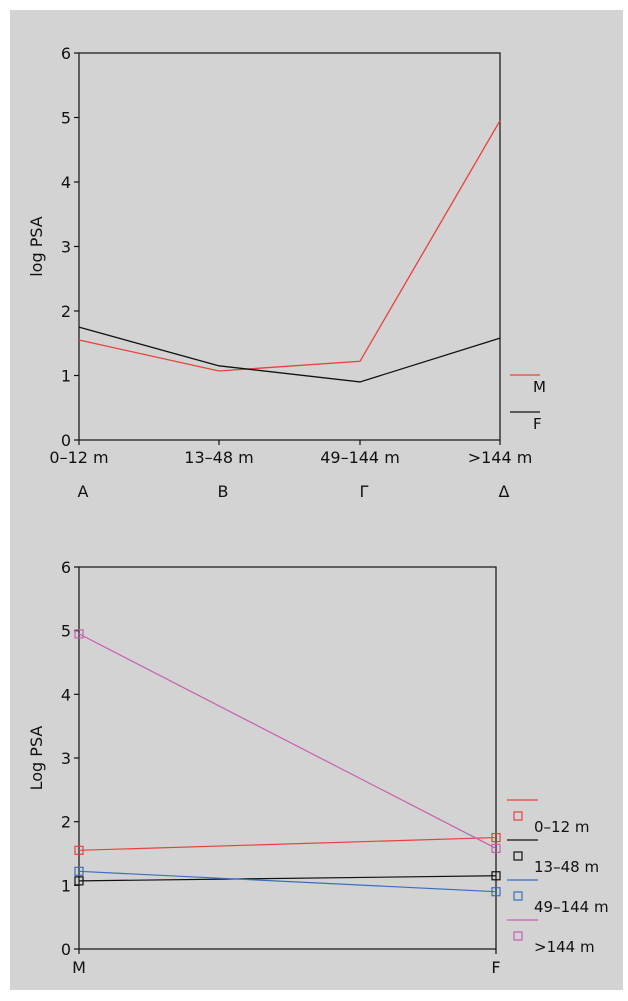 This screenshot has height=1001, width=628. What do you see at coordinates (566, 867) in the screenshot?
I see `legend-label: 13–48 m` at bounding box center [566, 867].